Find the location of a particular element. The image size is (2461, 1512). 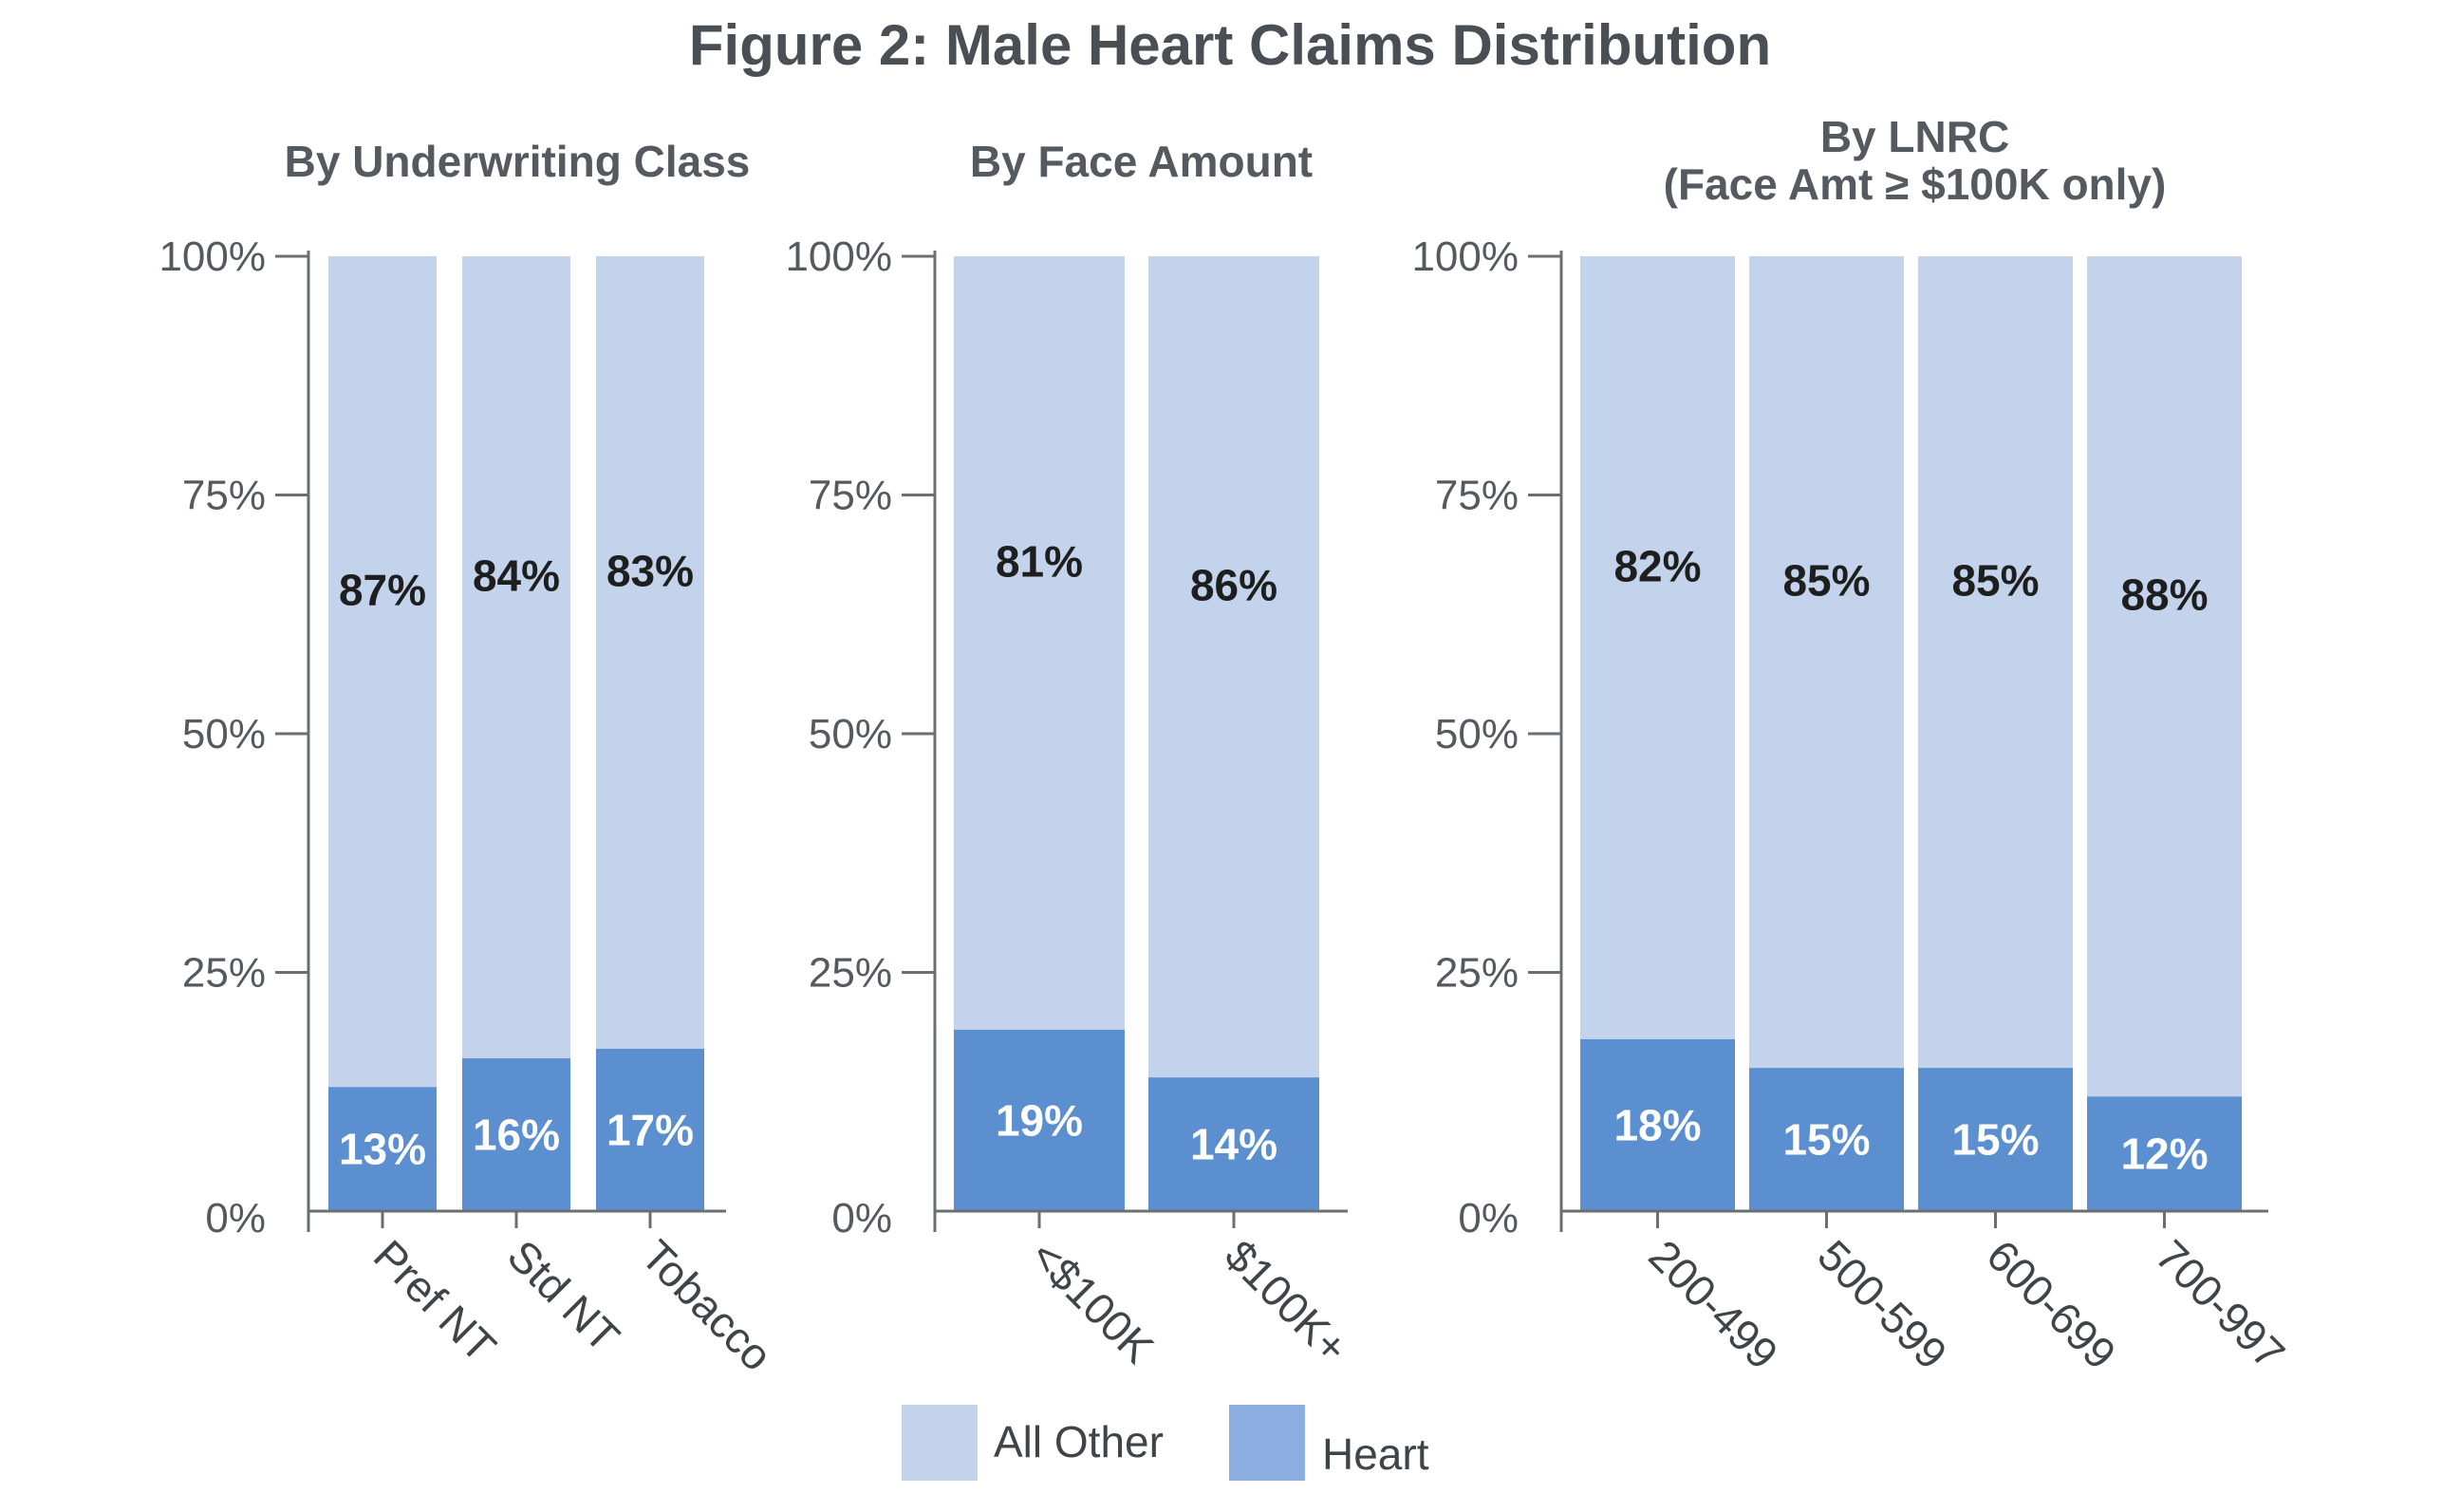

bar-heart-std-nt is located at coordinates (516, 1134).